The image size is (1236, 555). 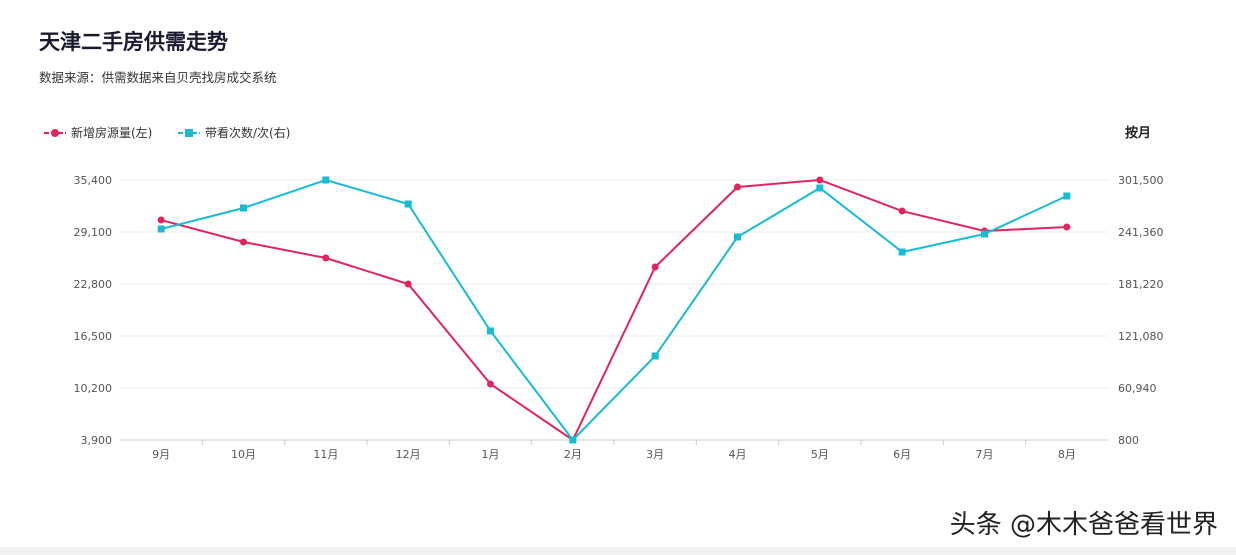 What do you see at coordinates (1128, 440) in the screenshot?
I see `right-tick-label: 800` at bounding box center [1128, 440].